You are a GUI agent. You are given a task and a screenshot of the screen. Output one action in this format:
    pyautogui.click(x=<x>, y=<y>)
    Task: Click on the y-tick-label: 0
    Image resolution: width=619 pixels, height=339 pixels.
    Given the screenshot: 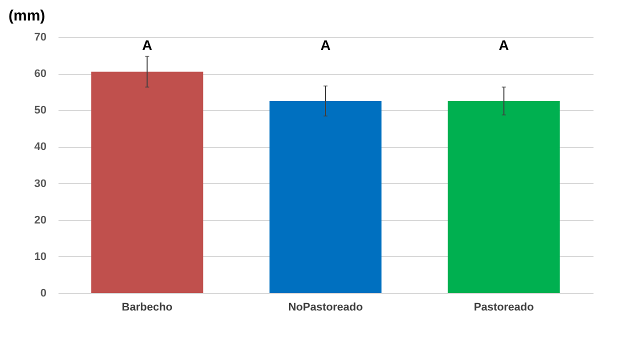 What is the action you would take?
    pyautogui.click(x=43, y=294)
    